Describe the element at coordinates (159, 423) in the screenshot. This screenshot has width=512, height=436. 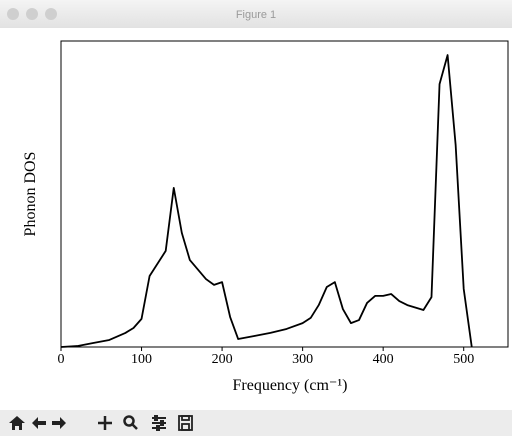
I see `configure-button` at that location.